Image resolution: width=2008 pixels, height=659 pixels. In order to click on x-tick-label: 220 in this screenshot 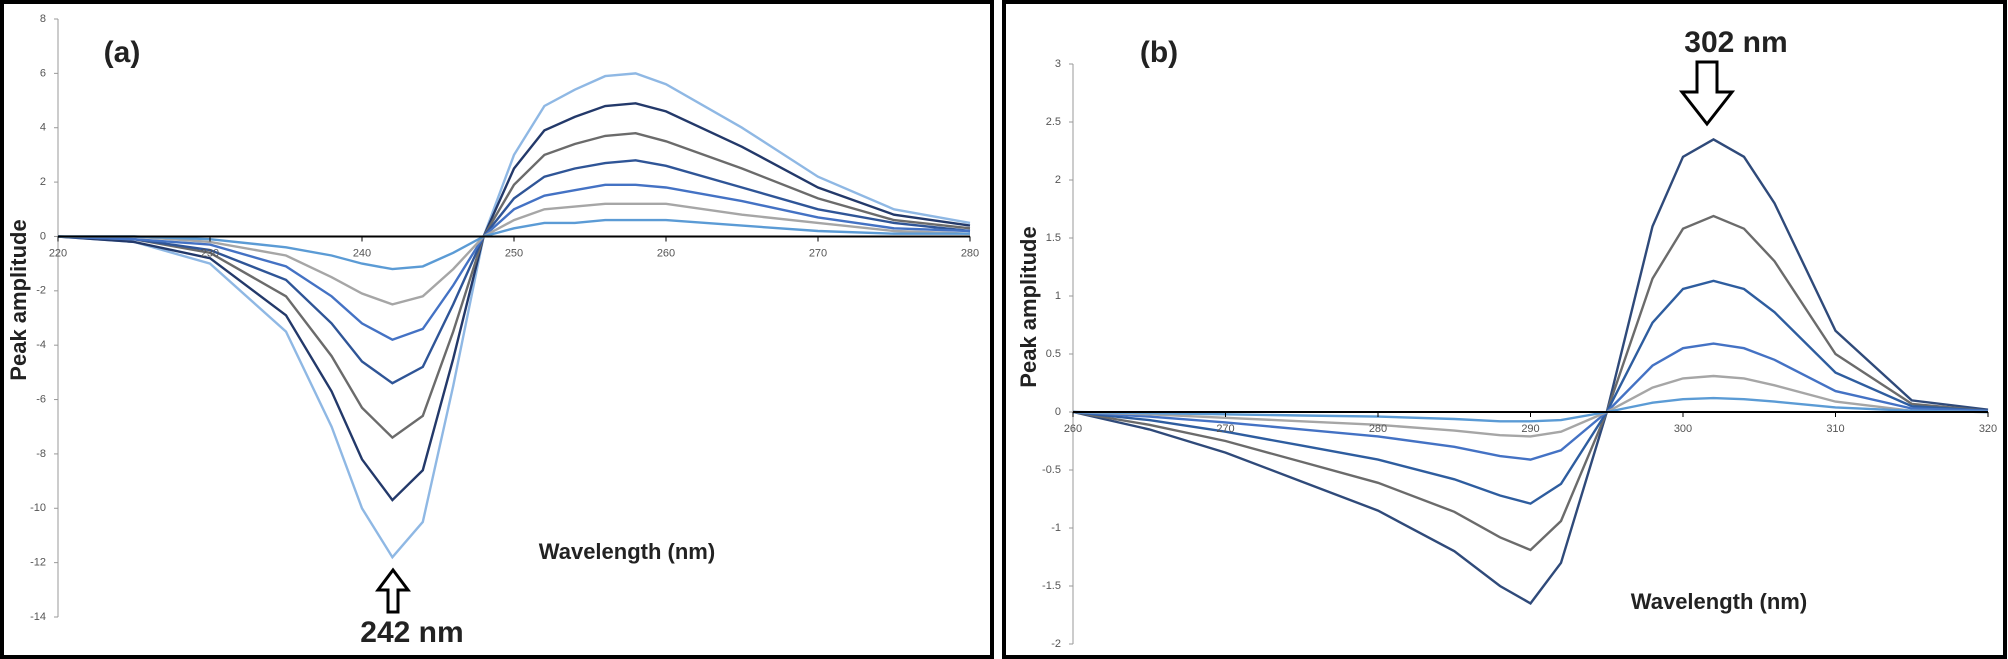, I will do `click(58, 253)`.